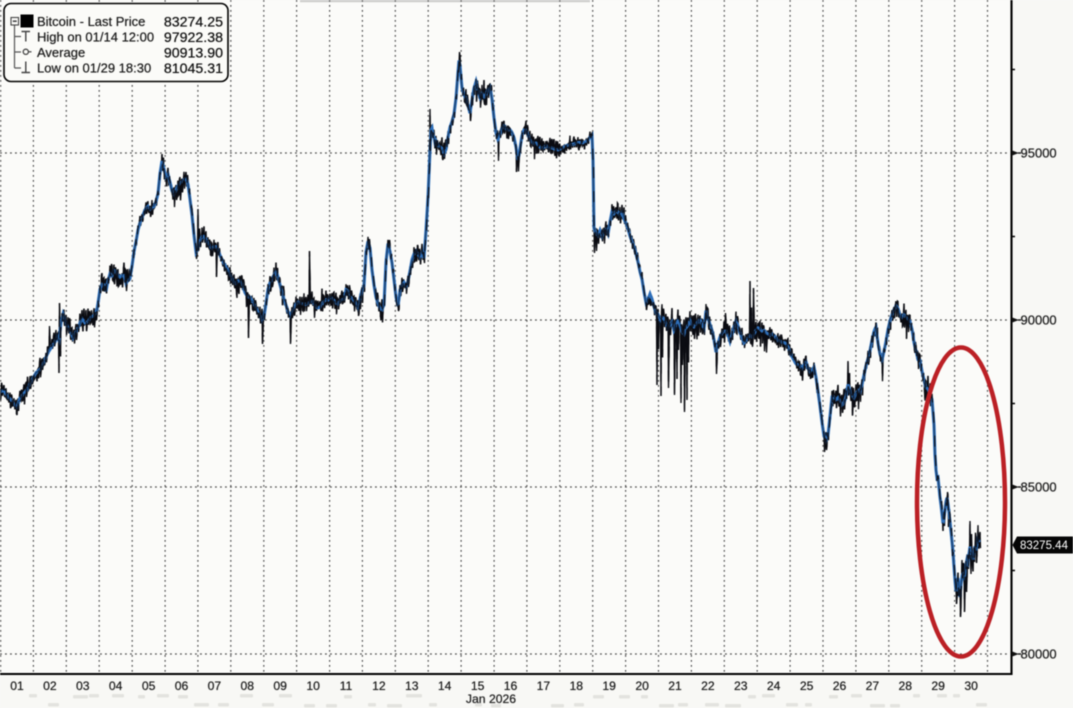  Describe the element at coordinates (412, 686) in the screenshot. I see `svg-text: 13` at that location.